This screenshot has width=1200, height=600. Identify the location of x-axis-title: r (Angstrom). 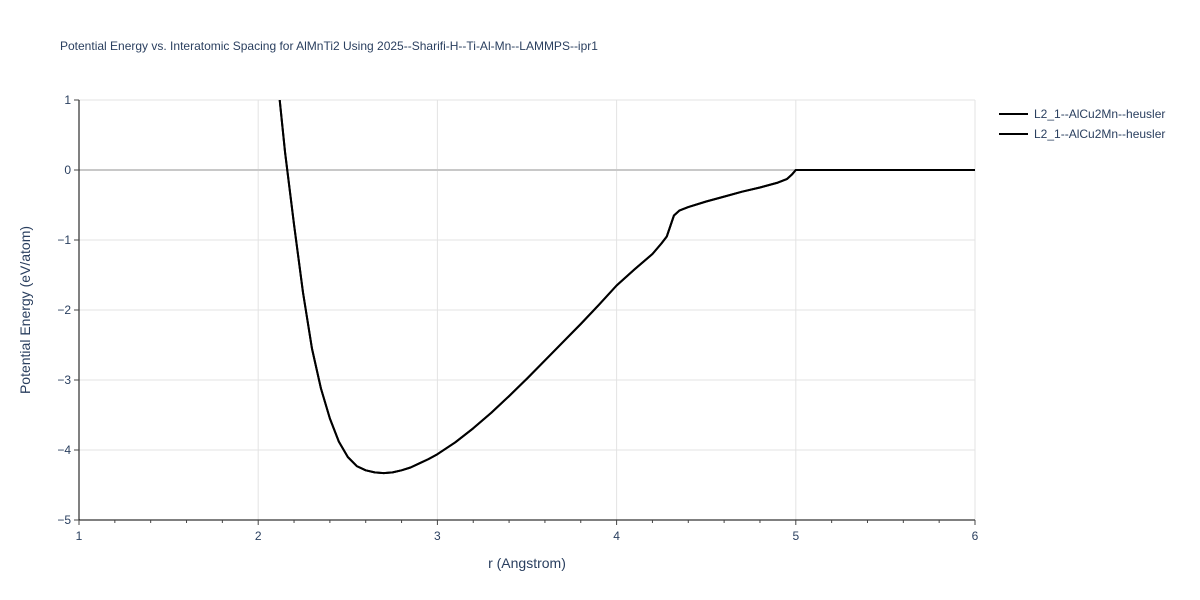
(527, 563).